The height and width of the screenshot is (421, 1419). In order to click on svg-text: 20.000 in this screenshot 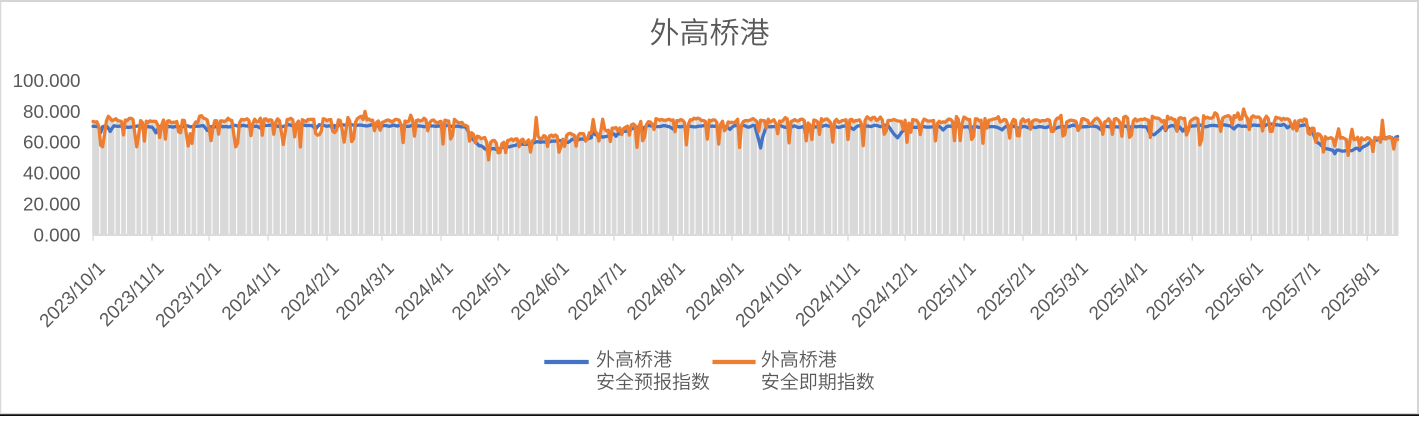, I will do `click(51, 203)`.